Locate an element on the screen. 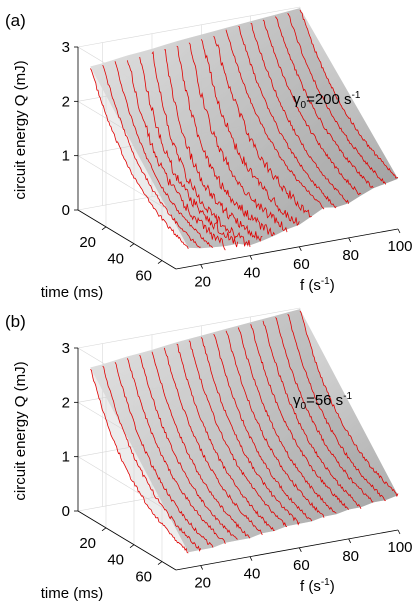 This screenshot has width=415, height=601. energy-trace-f50 is located at coordinates (225, 437).